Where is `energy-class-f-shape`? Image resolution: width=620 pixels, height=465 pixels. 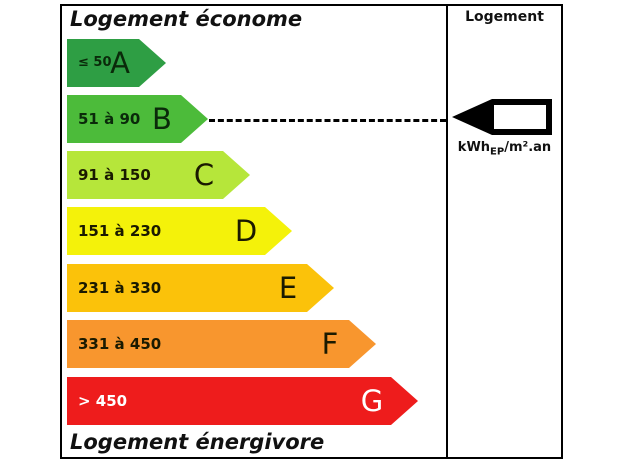
energy-class-f-shape is located at coordinates (221, 344).